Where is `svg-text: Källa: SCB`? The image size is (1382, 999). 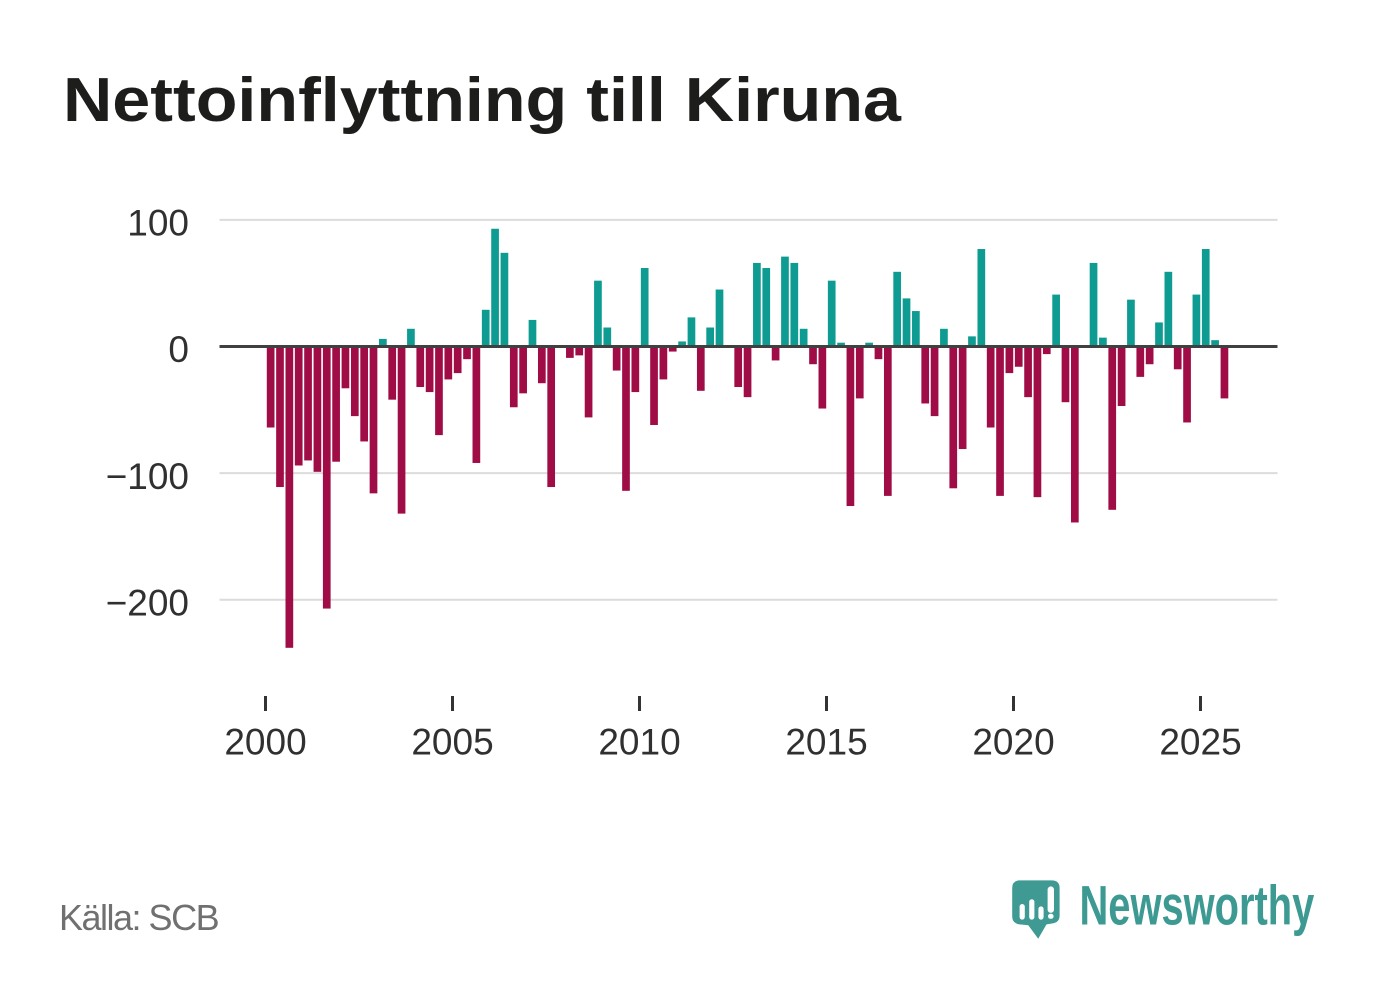
svg-text: Källa: SCB is located at coordinates (139, 917).